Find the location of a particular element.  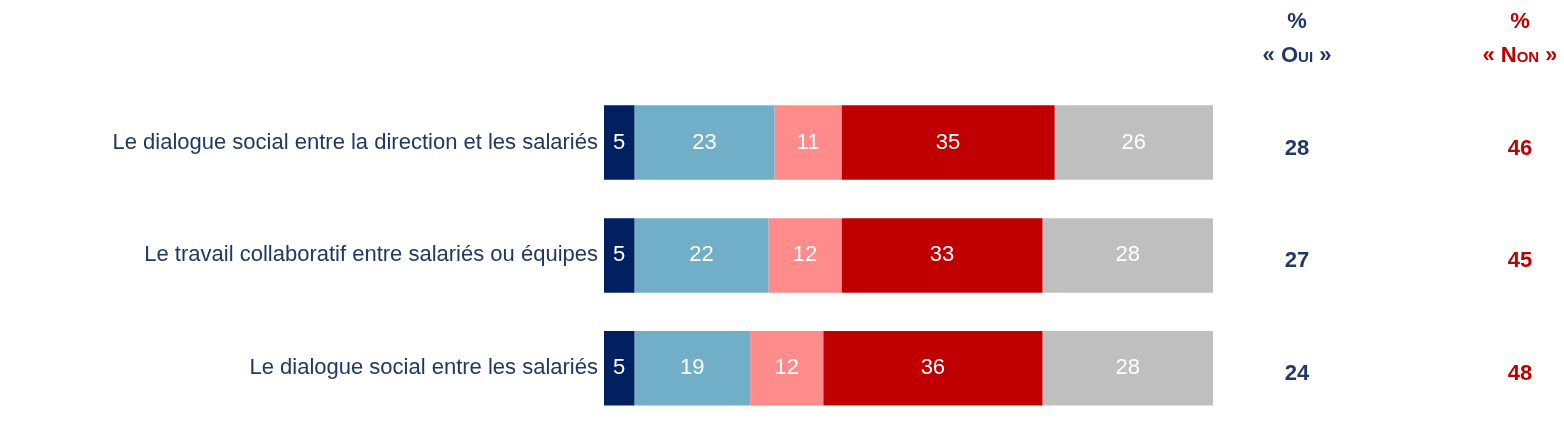

y-tick-label: Le travail collaboratif entre salariés ou équipes is located at coordinates (371, 254).